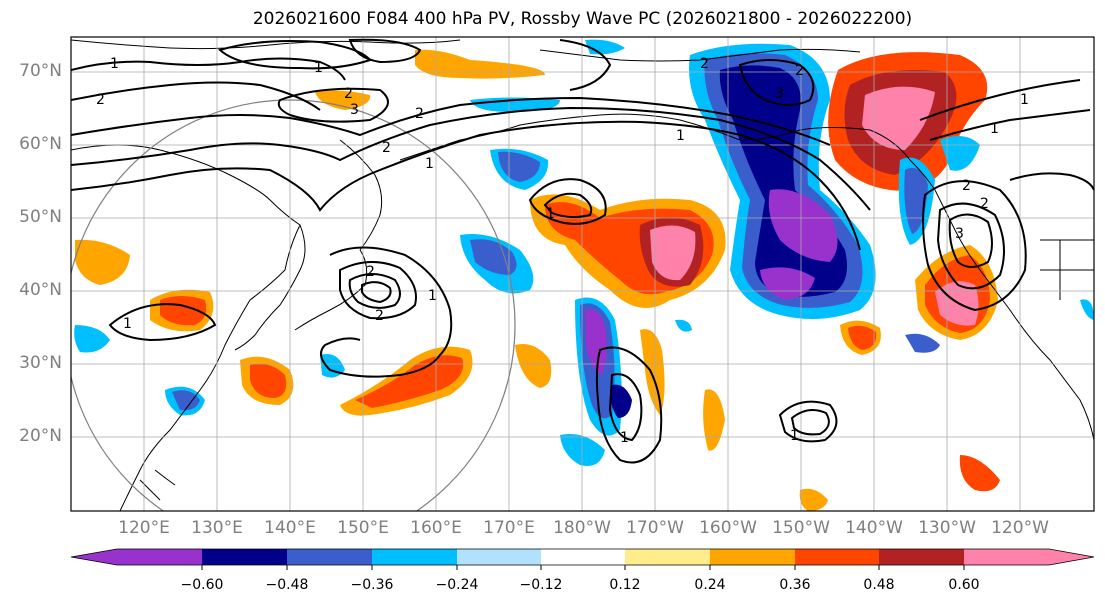 Image resolution: width=1105 pixels, height=604 pixels. Describe the element at coordinates (40, 217) in the screenshot. I see `lat-label: 50°N` at that location.